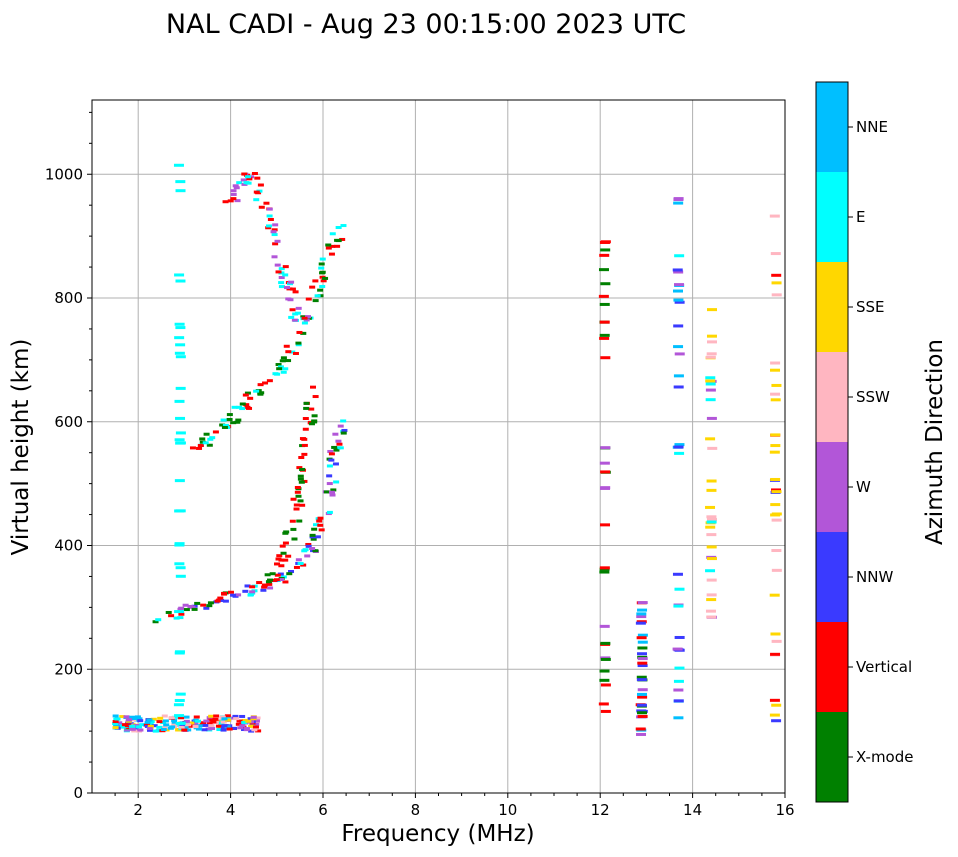  What do you see at coordinates (138, 810) in the screenshot?
I see `x-tick-label: 2` at bounding box center [138, 810].